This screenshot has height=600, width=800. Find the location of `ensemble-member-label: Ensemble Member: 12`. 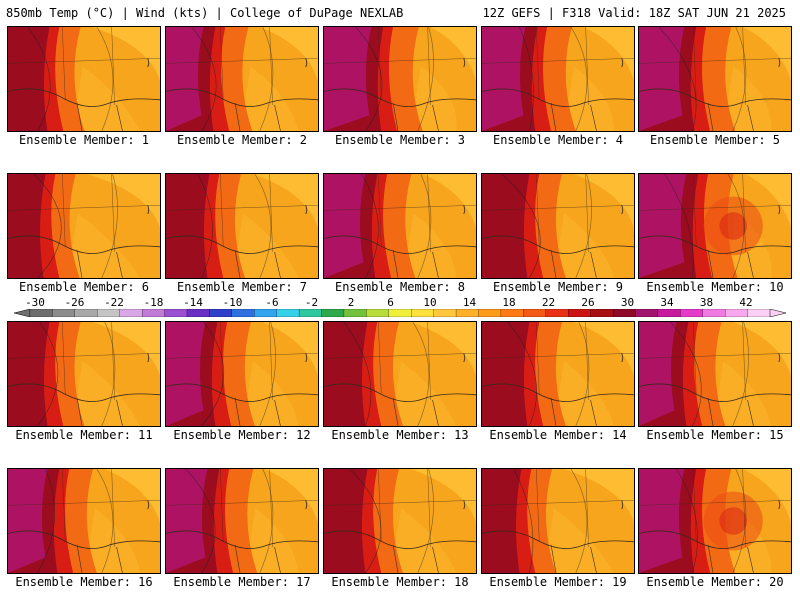

ensemble-member-label: Ensemble Member: 12 is located at coordinates (242, 435).